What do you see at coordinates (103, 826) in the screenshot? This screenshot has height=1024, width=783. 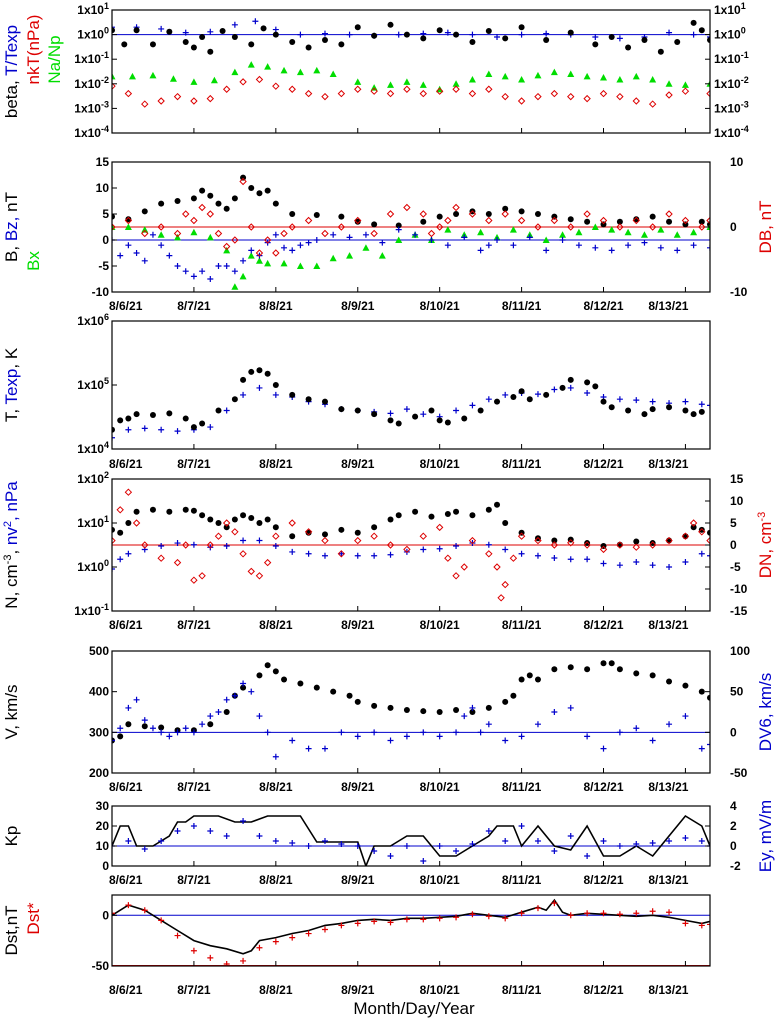 I see `y-tick-label: 20` at bounding box center [103, 826].